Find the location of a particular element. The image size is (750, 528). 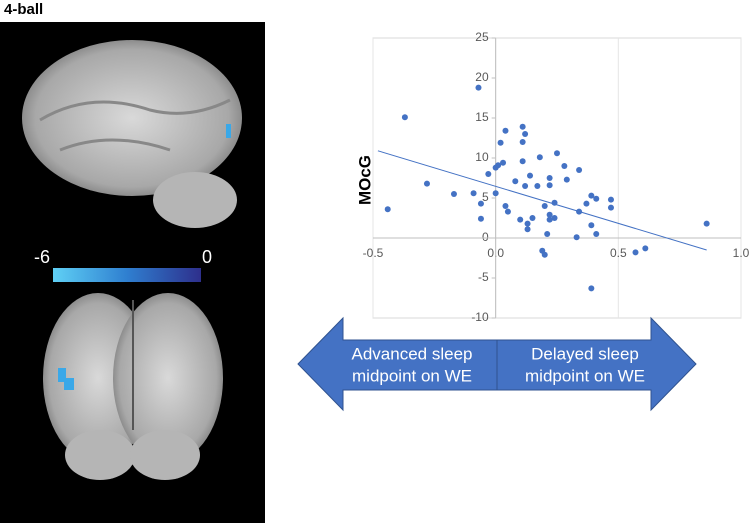

trendline is located at coordinates (542, 200).